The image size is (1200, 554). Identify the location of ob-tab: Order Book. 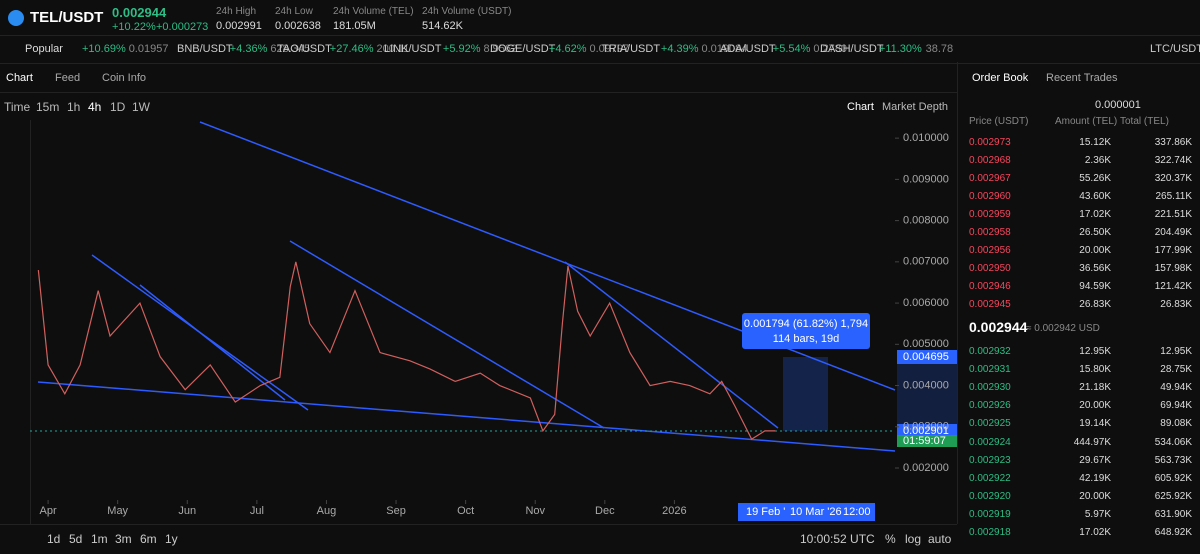
(1000, 78).